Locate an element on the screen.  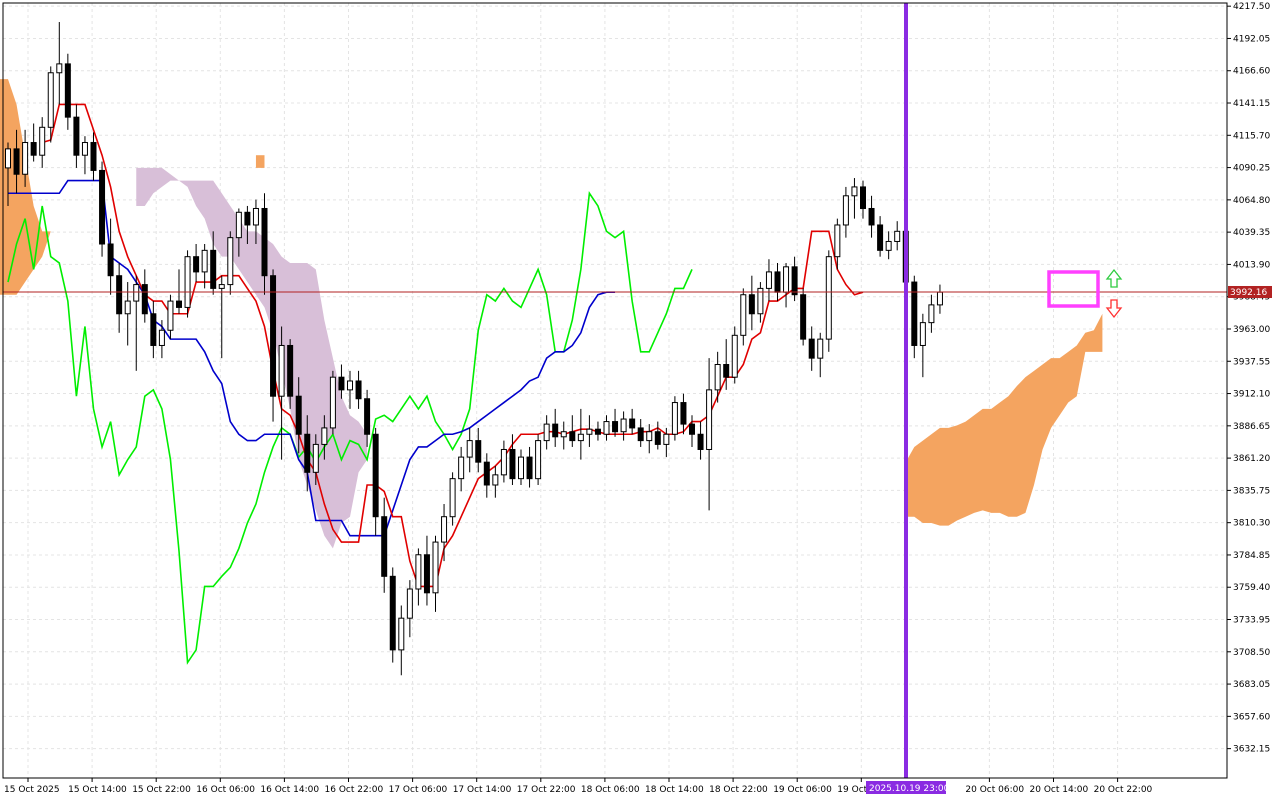
x-tick-label: 17 Oct 06:00 is located at coordinates (418, 790).